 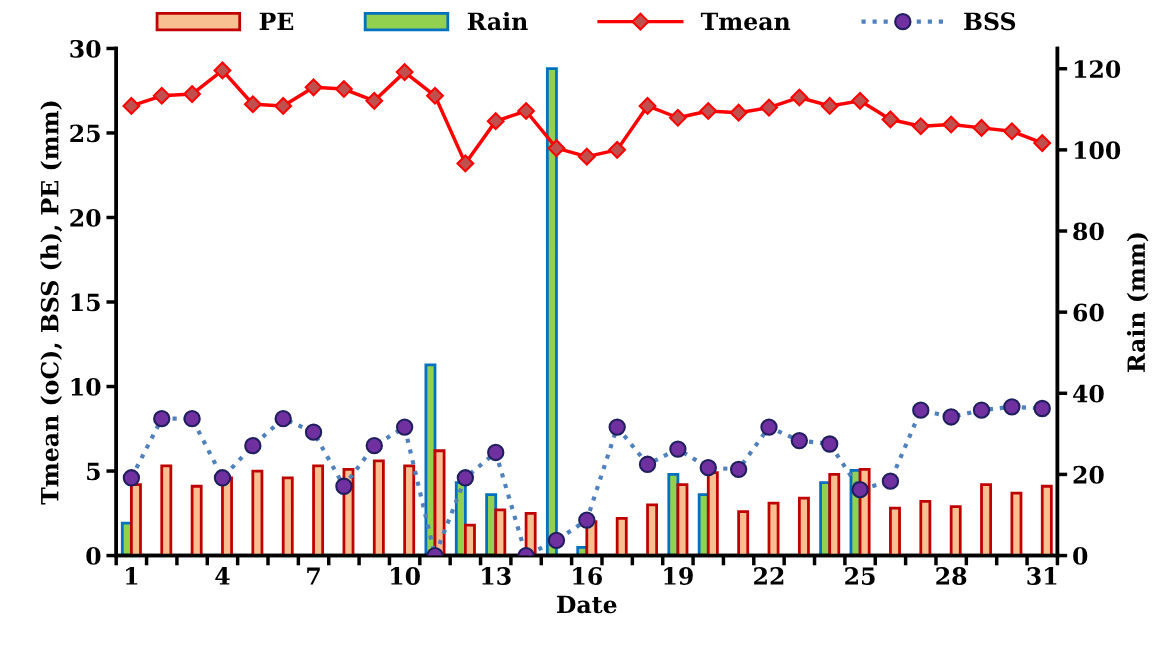 I want to click on x-tick-label: 13, so click(x=496, y=576).